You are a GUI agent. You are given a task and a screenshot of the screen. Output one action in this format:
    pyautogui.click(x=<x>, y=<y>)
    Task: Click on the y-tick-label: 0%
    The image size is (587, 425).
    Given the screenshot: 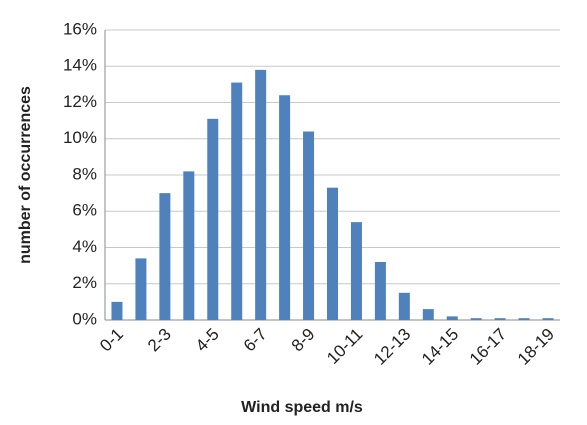 What is the action you would take?
    pyautogui.click(x=84, y=318)
    